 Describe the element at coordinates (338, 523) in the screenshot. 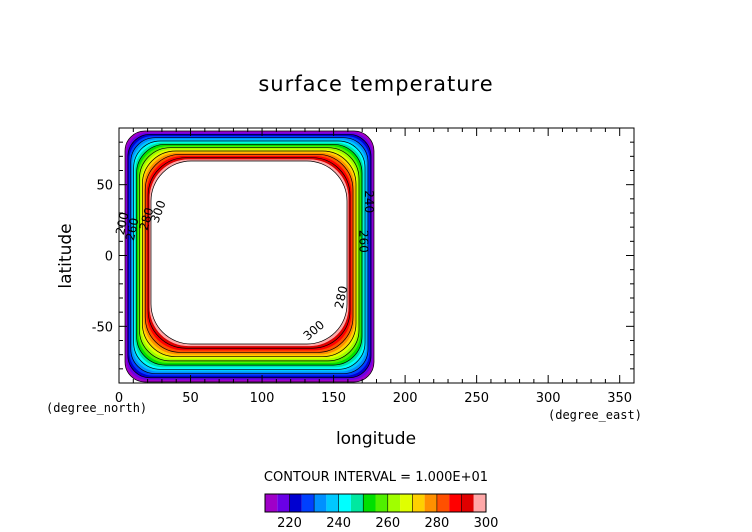

I see `colorbar-label: 240` at that location.